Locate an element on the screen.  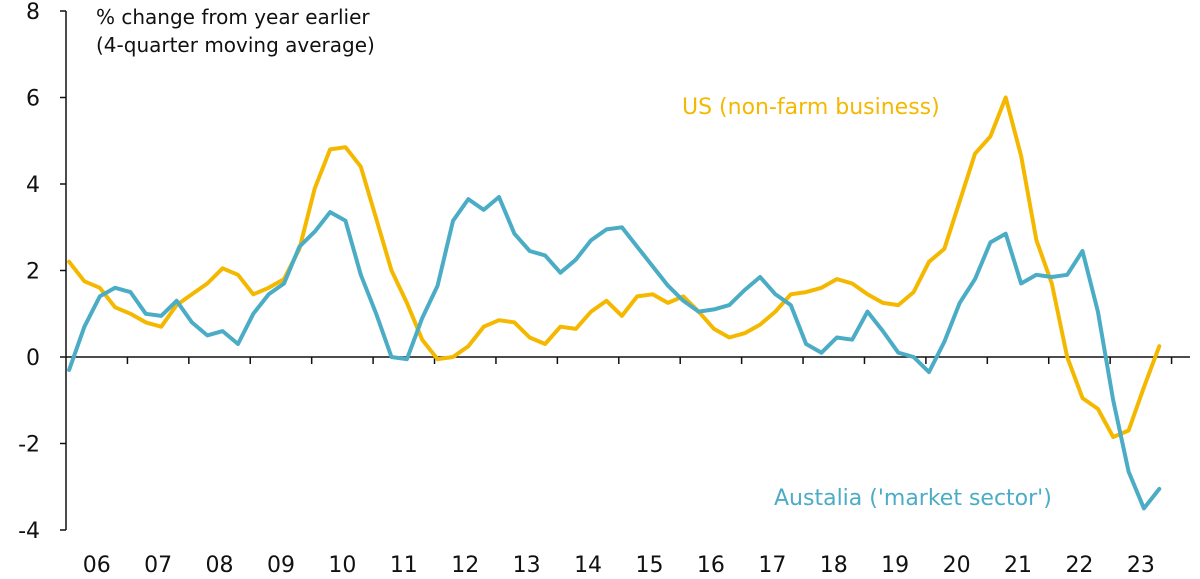
y-ticks: -4 -2 0 2 4 6 8 is located at coordinates (42, 272).